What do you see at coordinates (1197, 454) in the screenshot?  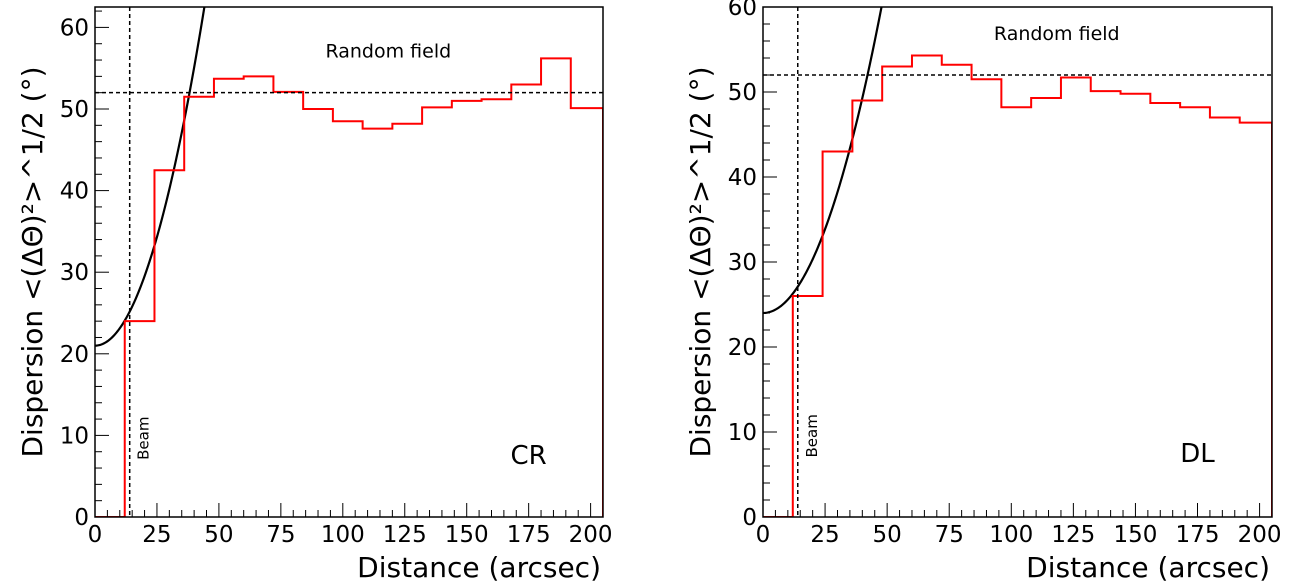 I see `panel-label: DL` at bounding box center [1197, 454].